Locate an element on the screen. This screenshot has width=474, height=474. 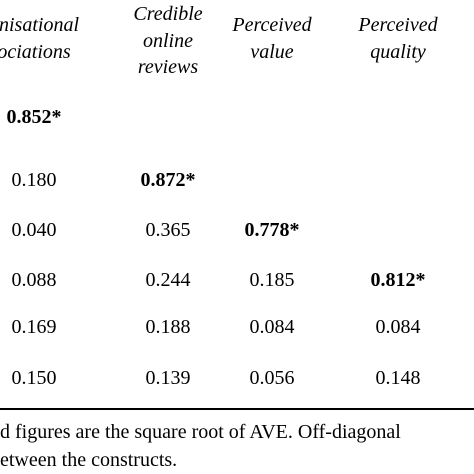
diagonal-cell: 0.812* is located at coordinates (398, 280).